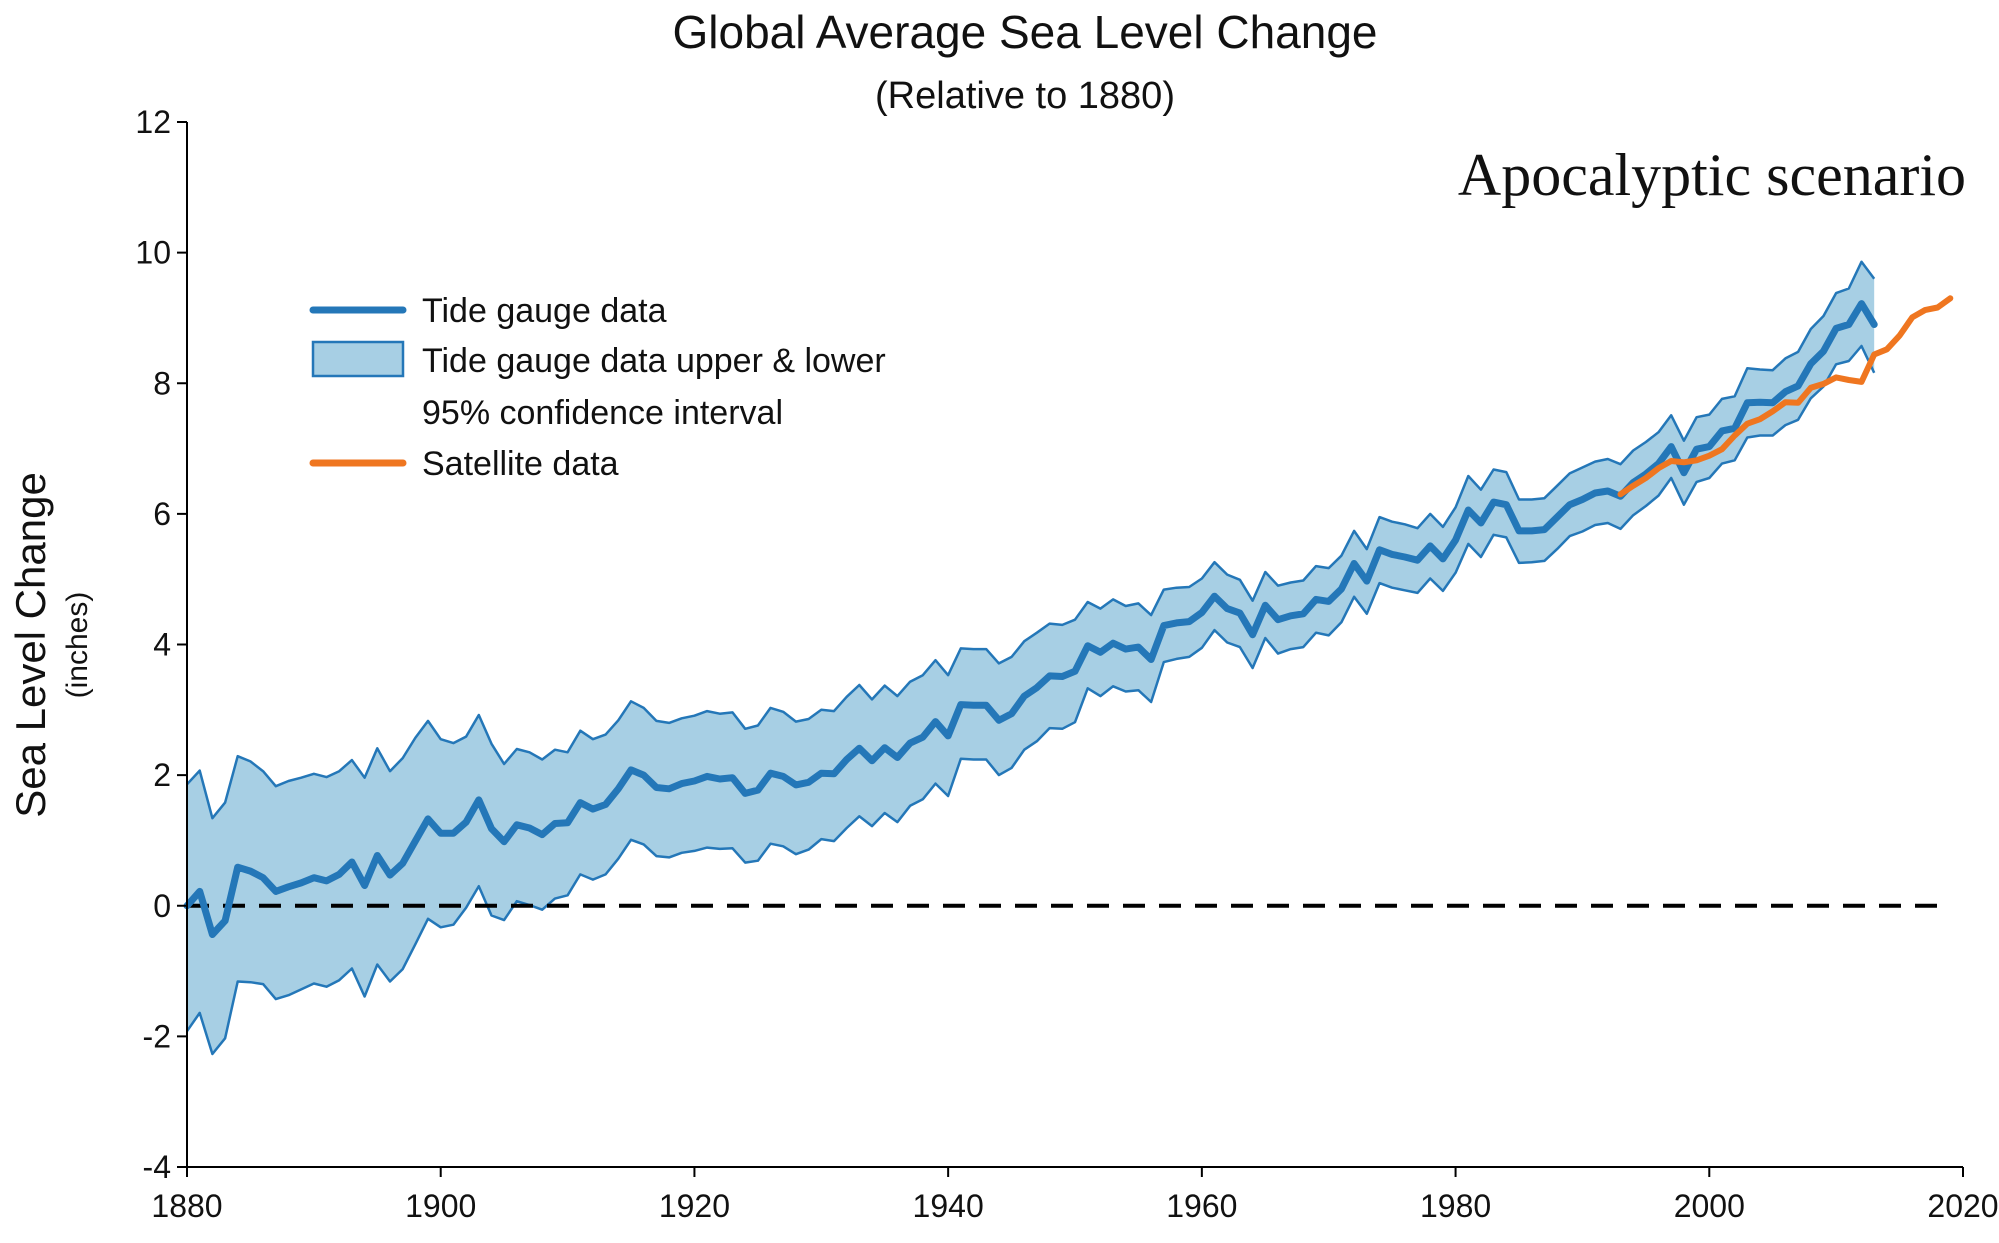 This screenshot has width=1999, height=1243. Describe the element at coordinates (1025, 96) in the screenshot. I see `chart-subtitle: (Relative to 1880)` at that location.